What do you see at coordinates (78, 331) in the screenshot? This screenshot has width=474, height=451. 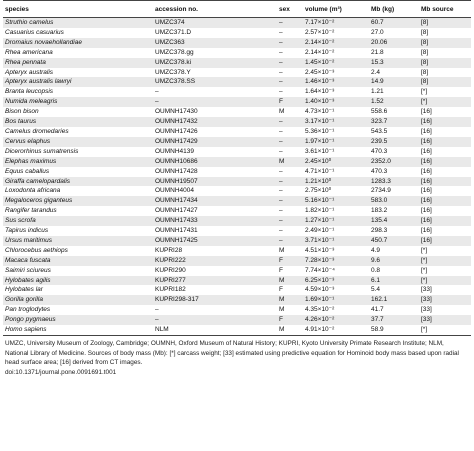 I see `species-cell: Homo sapiens` at bounding box center [78, 331].